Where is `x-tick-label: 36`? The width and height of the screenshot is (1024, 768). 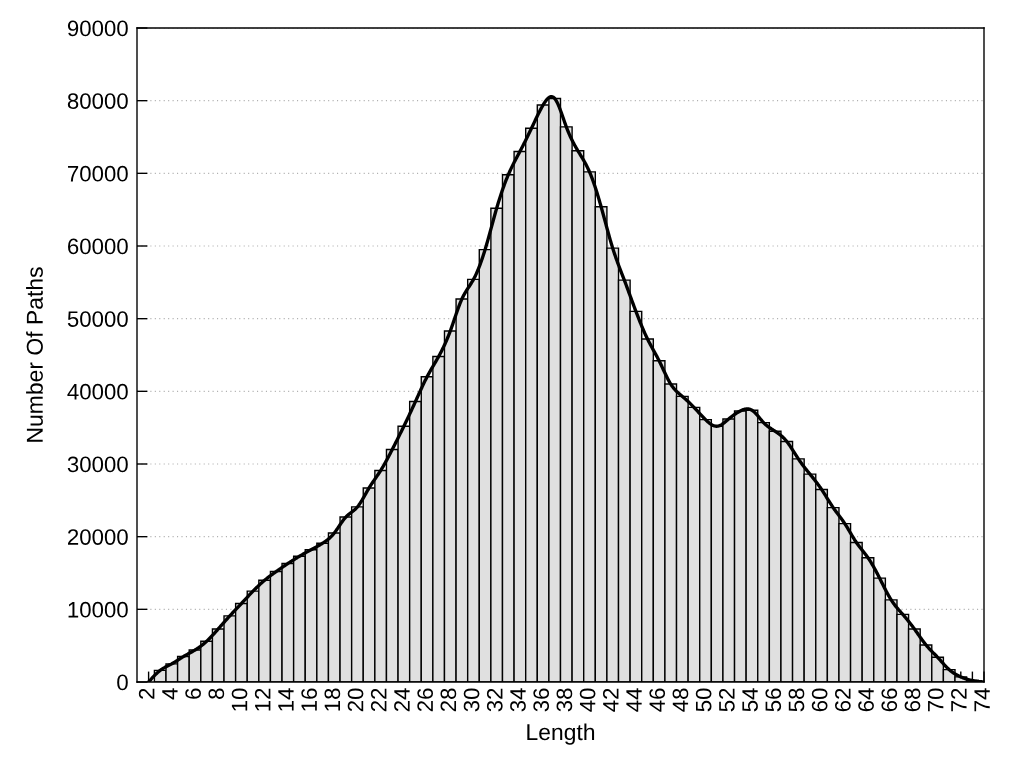
x-tick-label: 36 is located at coordinates (541, 700).